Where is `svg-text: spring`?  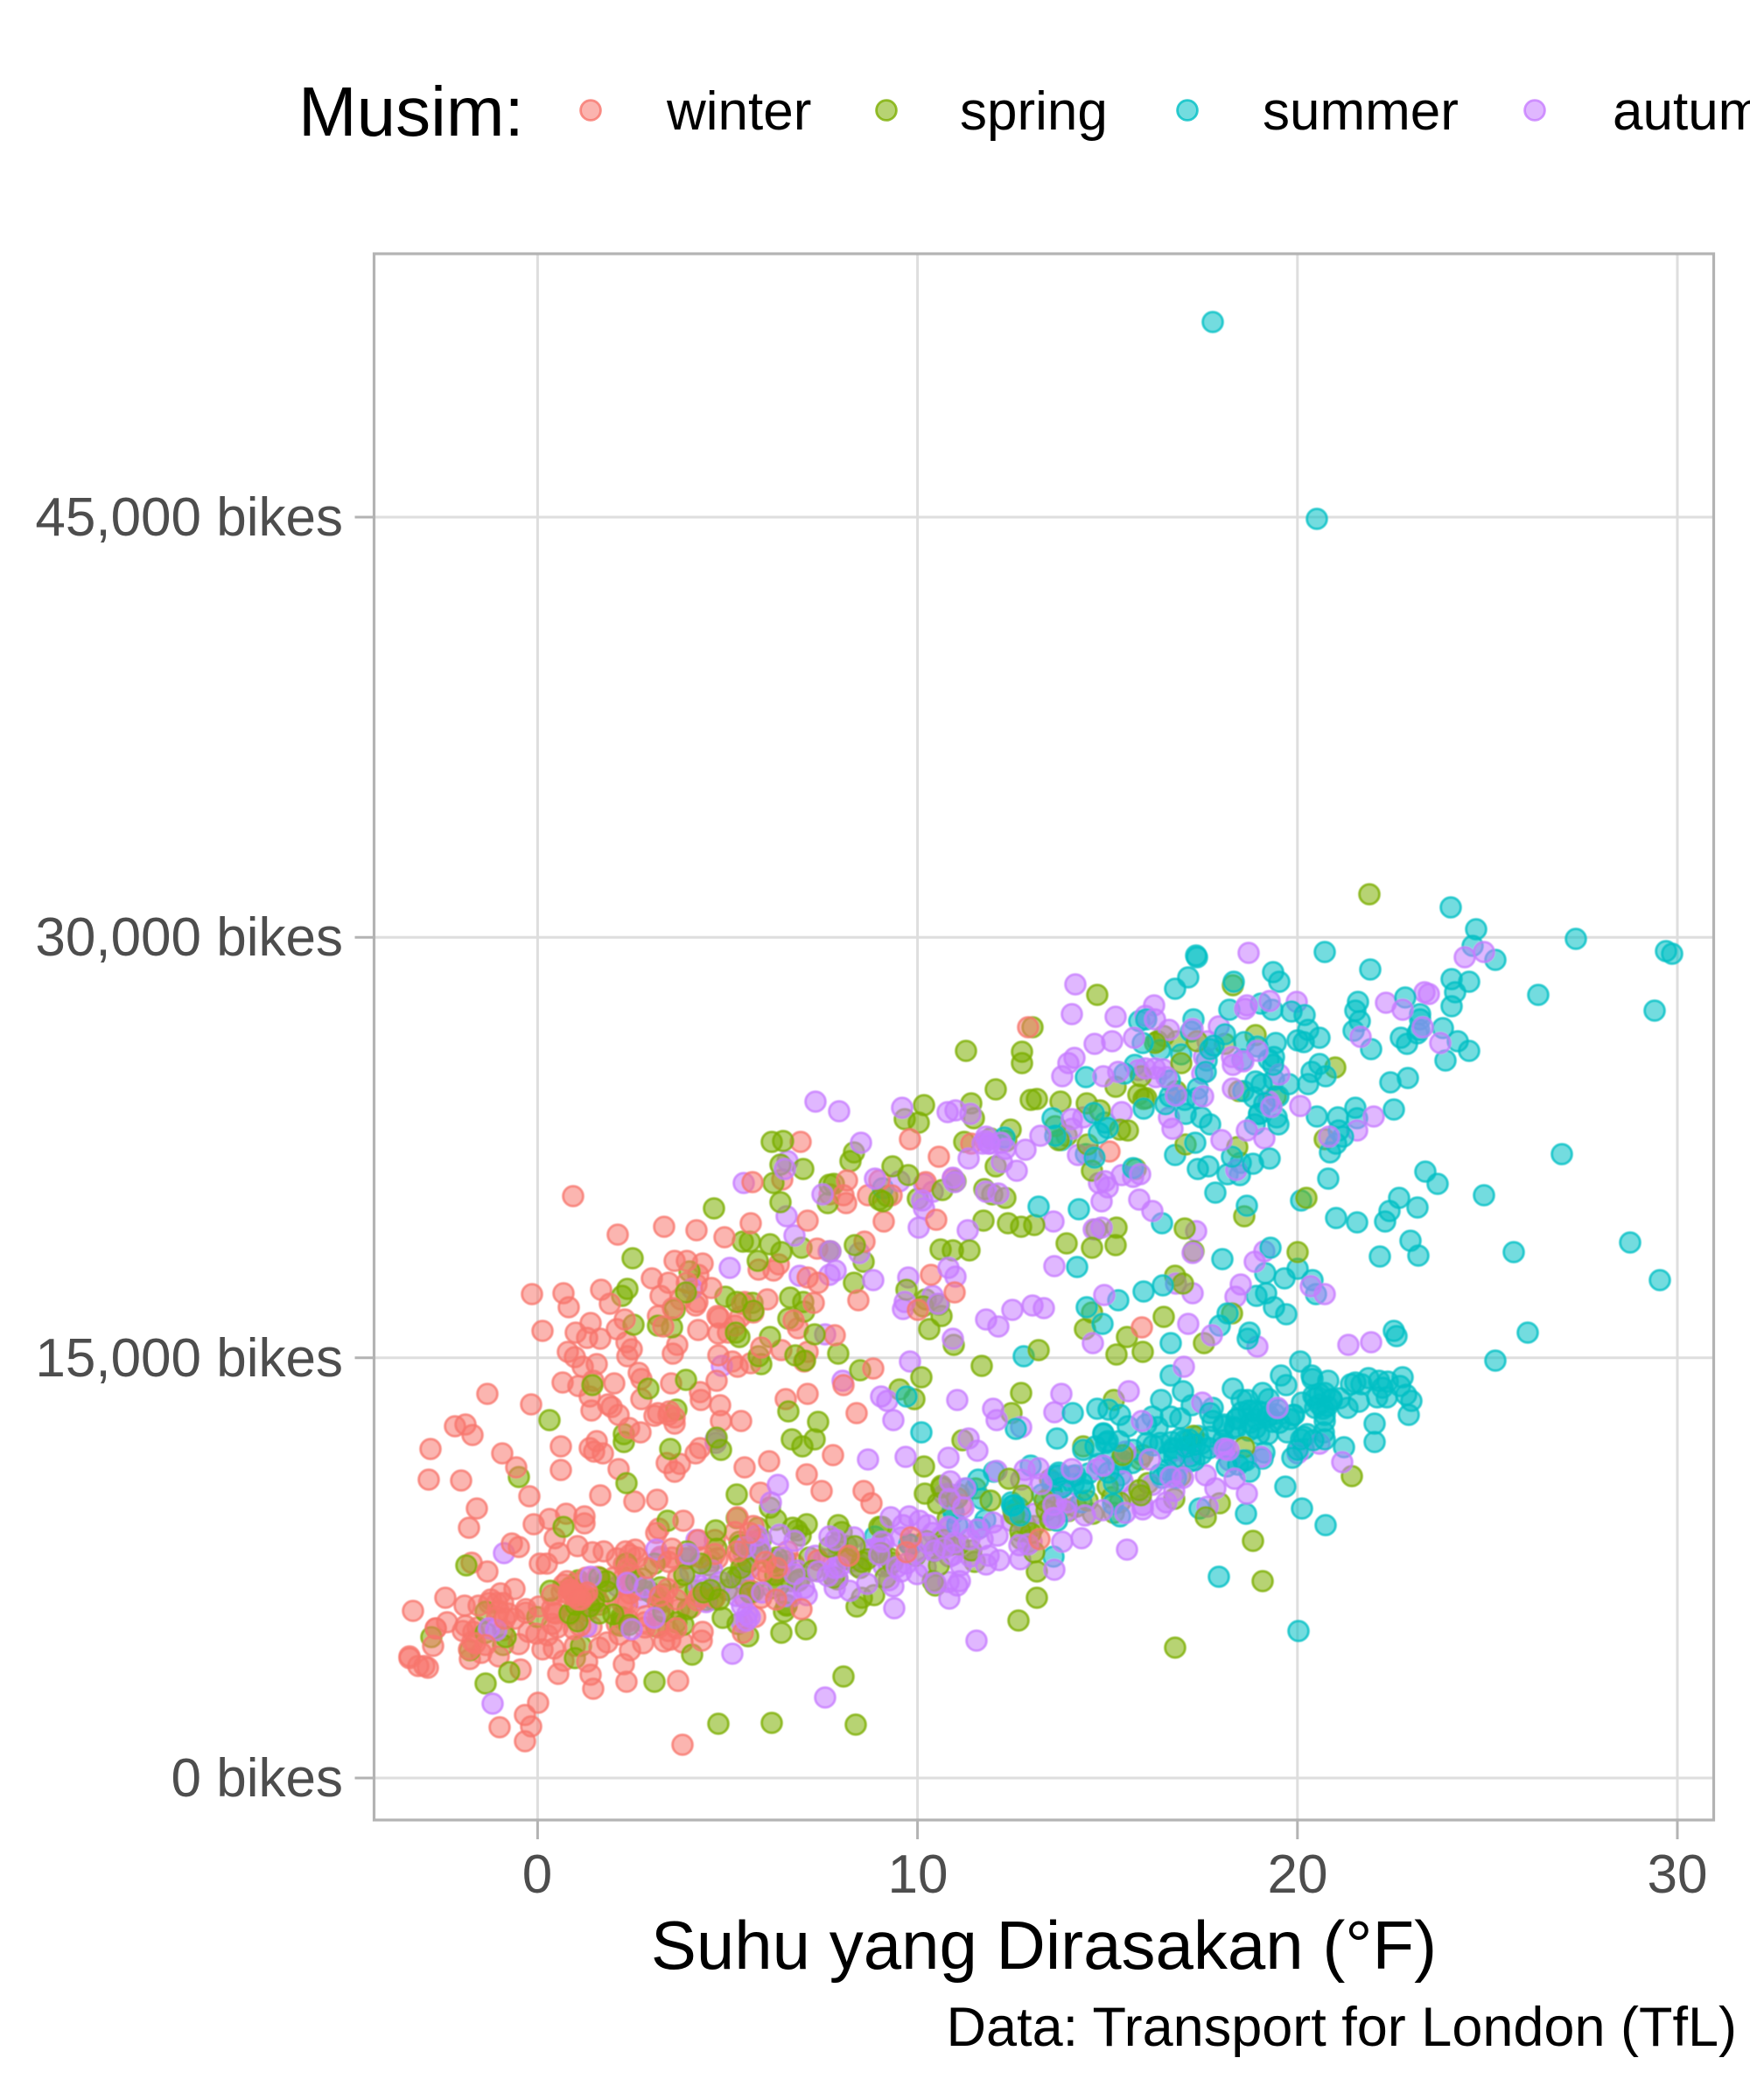 svg-text: spring is located at coordinates (1034, 111).